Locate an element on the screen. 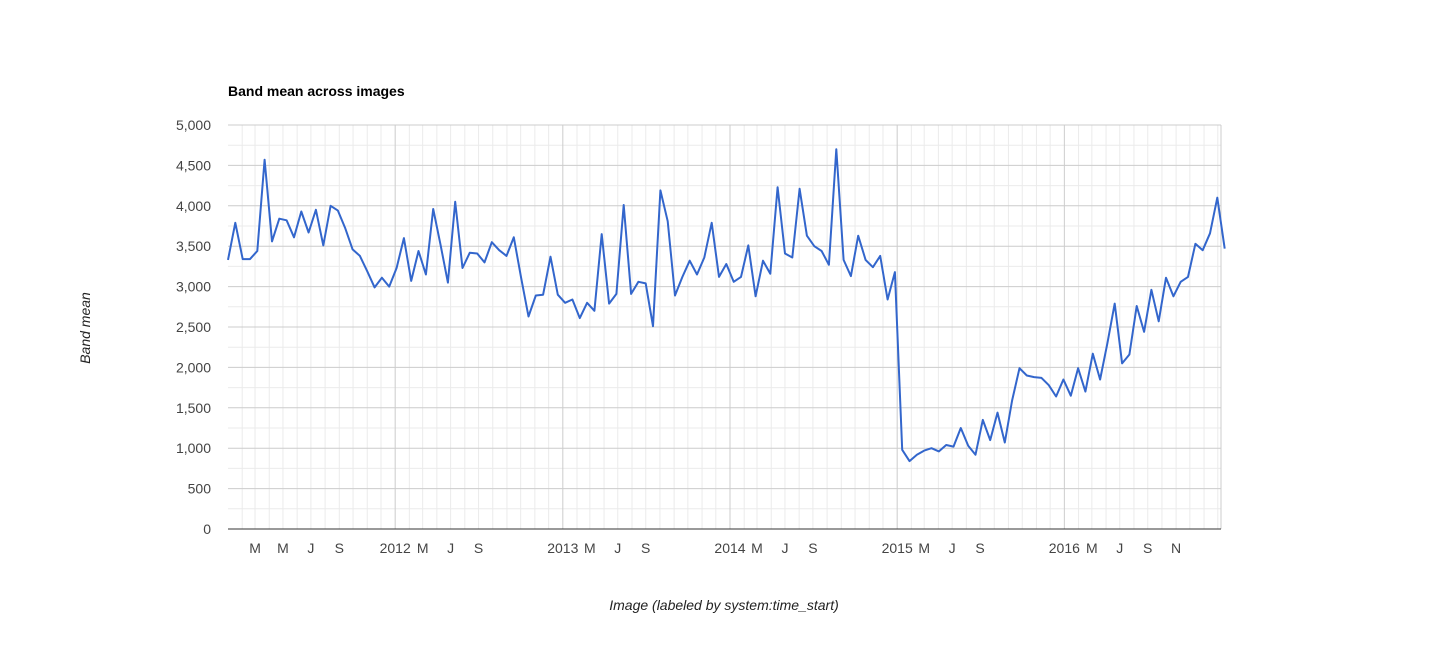 This screenshot has height=655, width=1448. y-axis-title: Band mean is located at coordinates (85, 328).